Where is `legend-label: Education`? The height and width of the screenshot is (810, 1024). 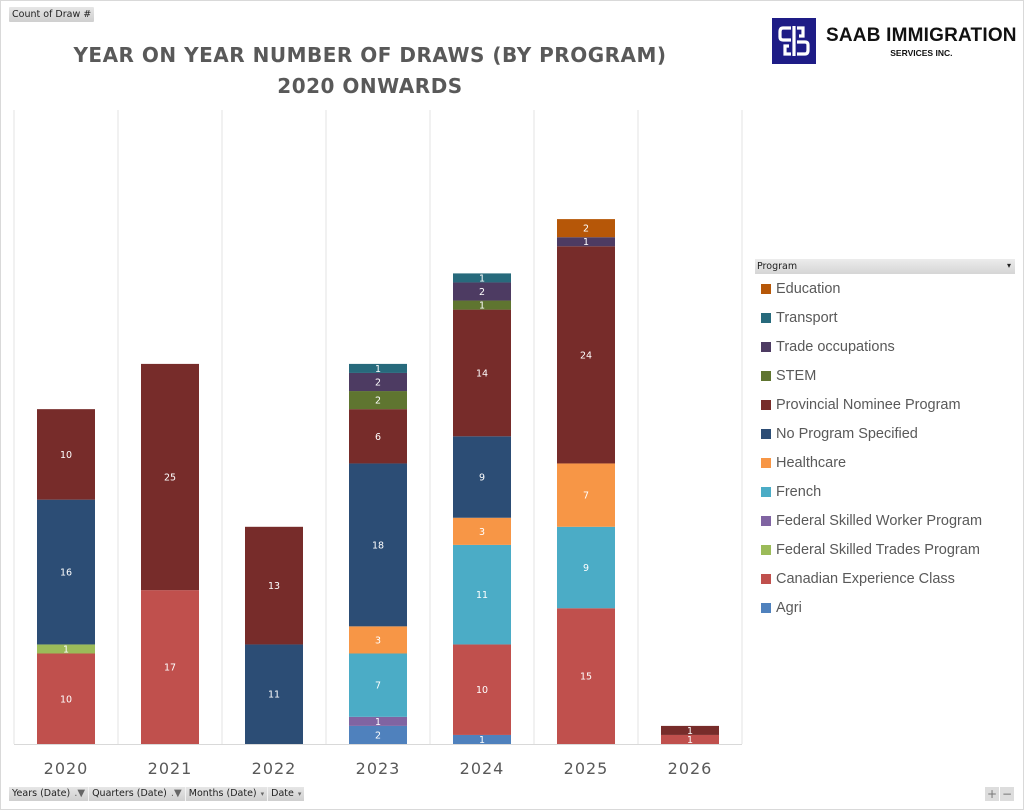 legend-label: Education is located at coordinates (808, 288).